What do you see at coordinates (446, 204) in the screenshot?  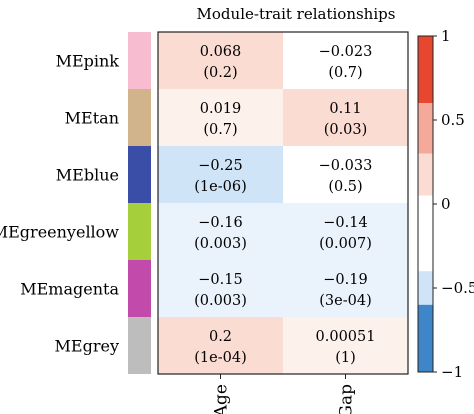 I see `colorbar-tick-label: 0` at bounding box center [446, 204].